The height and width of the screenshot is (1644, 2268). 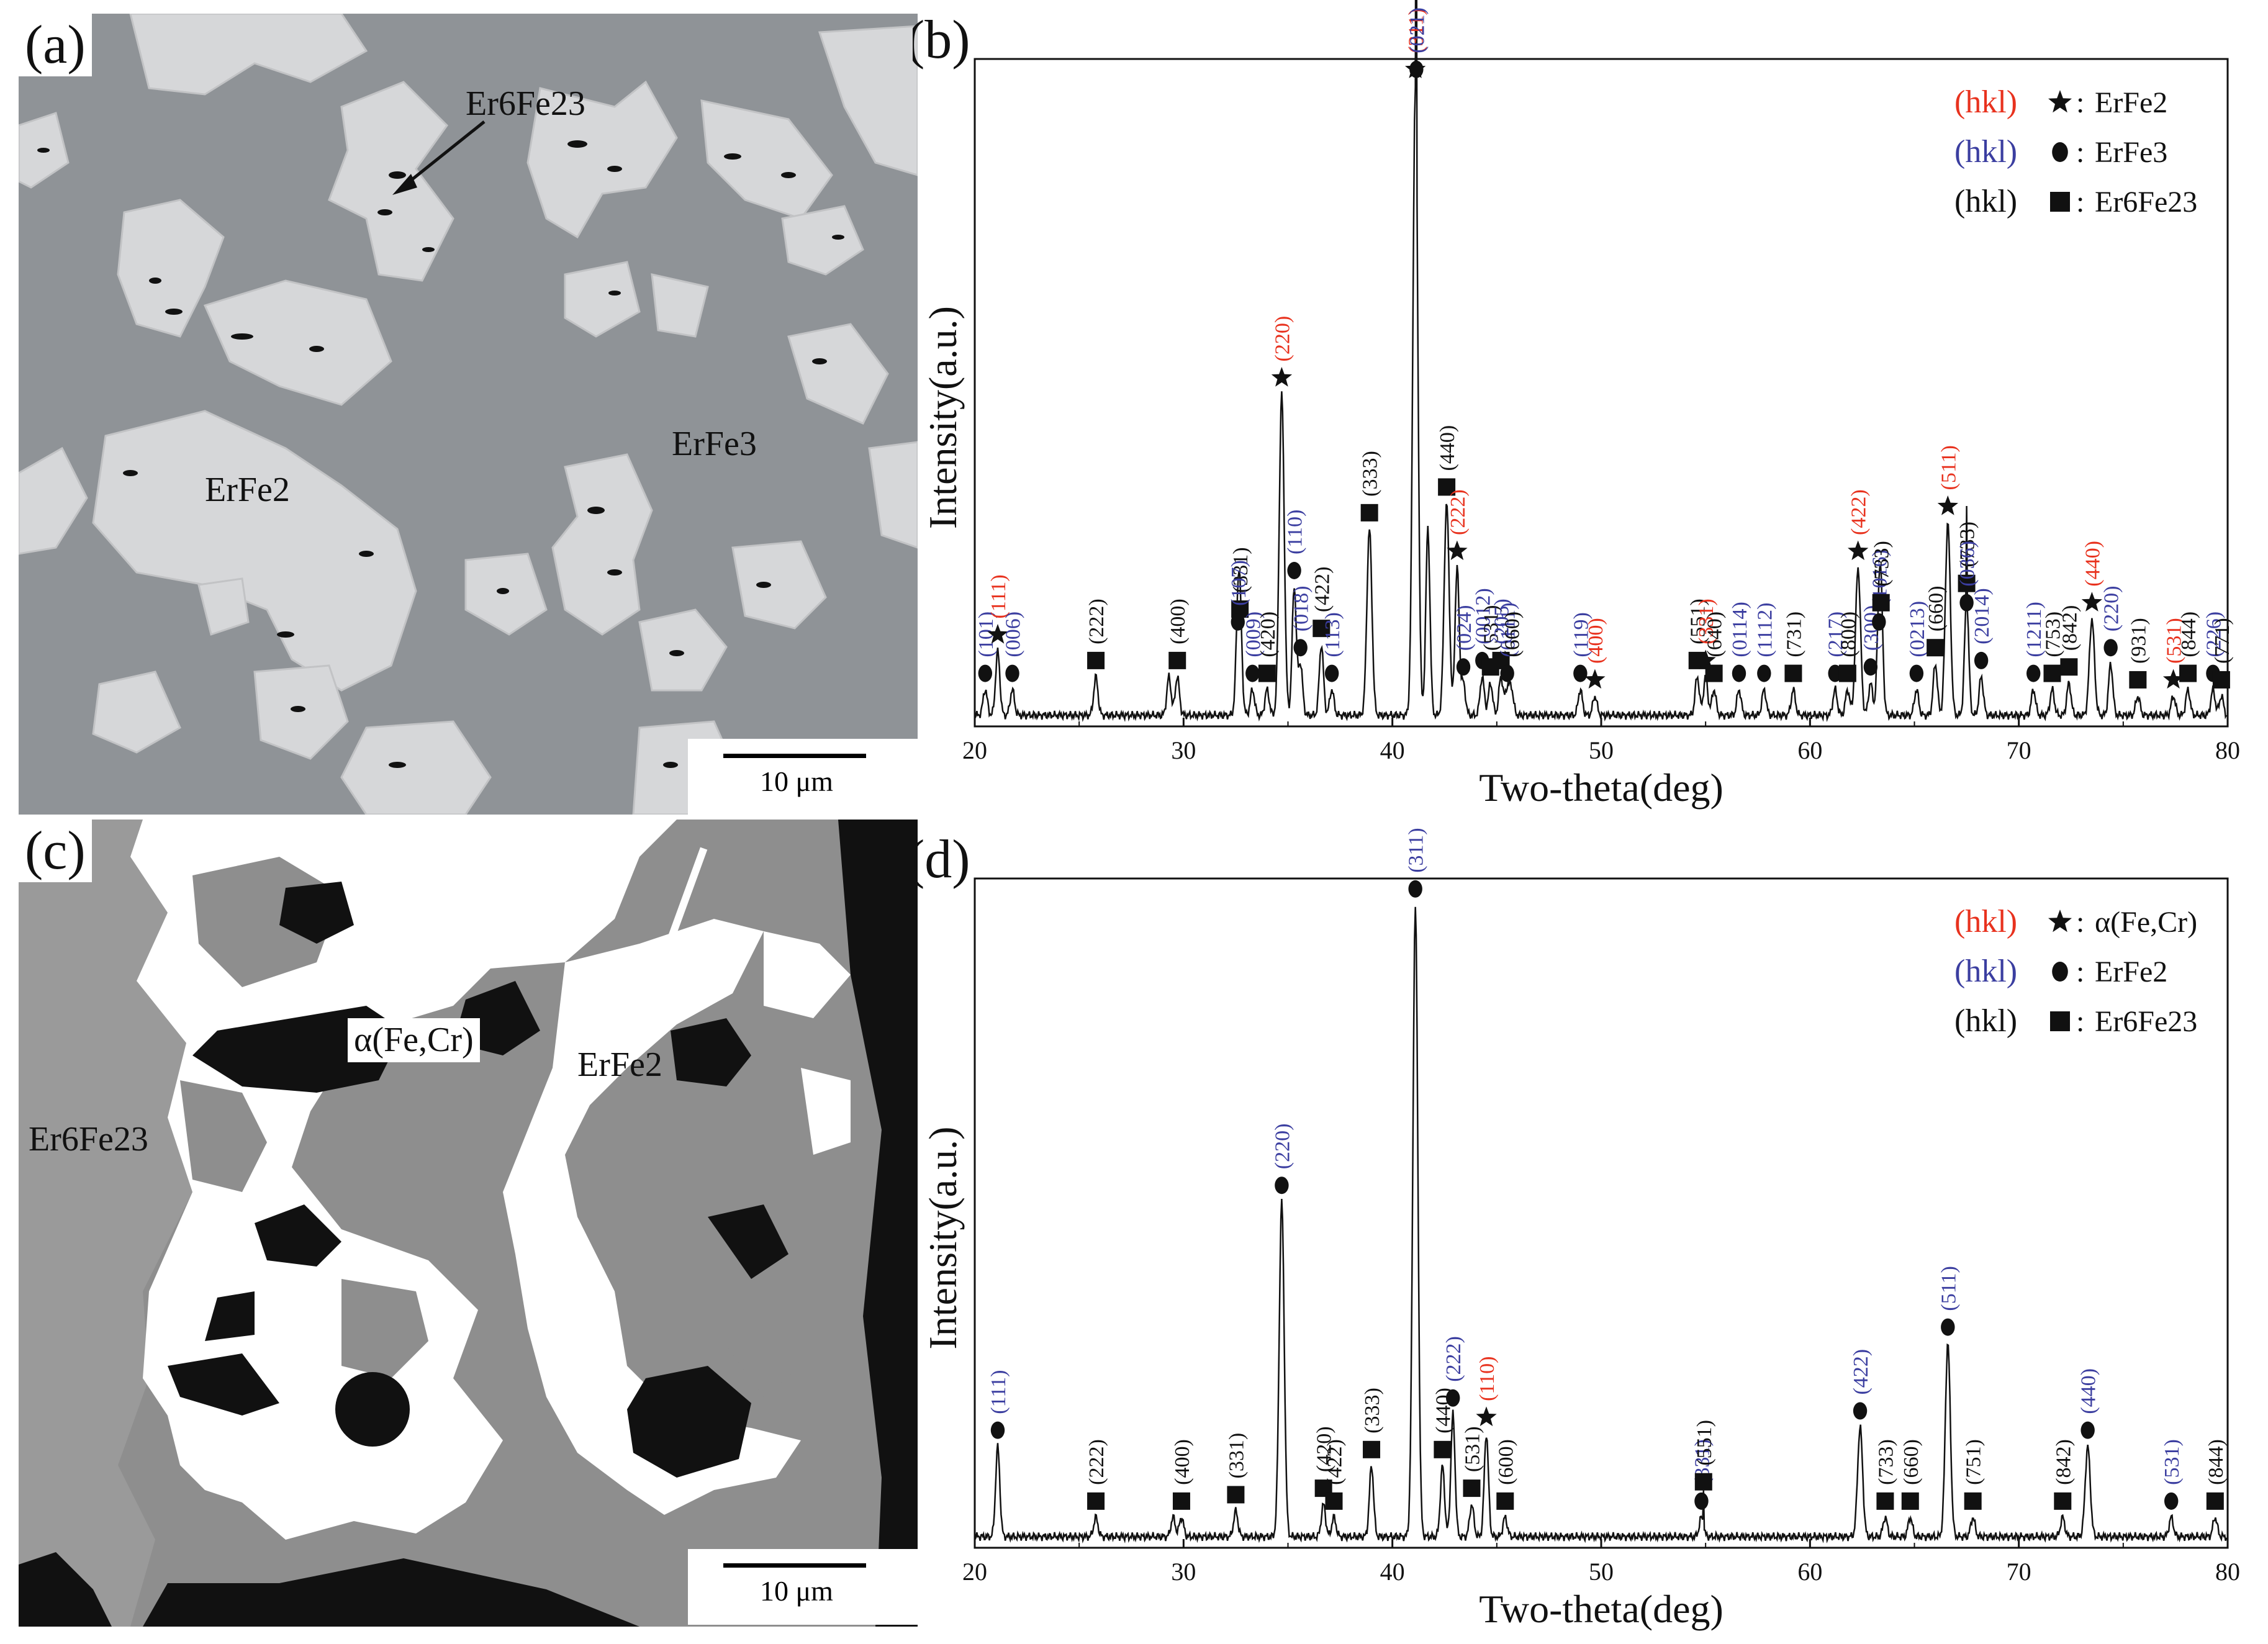 What do you see at coordinates (2146, 202) in the screenshot?
I see `legend-phase-2: Er6Fe23` at bounding box center [2146, 202].